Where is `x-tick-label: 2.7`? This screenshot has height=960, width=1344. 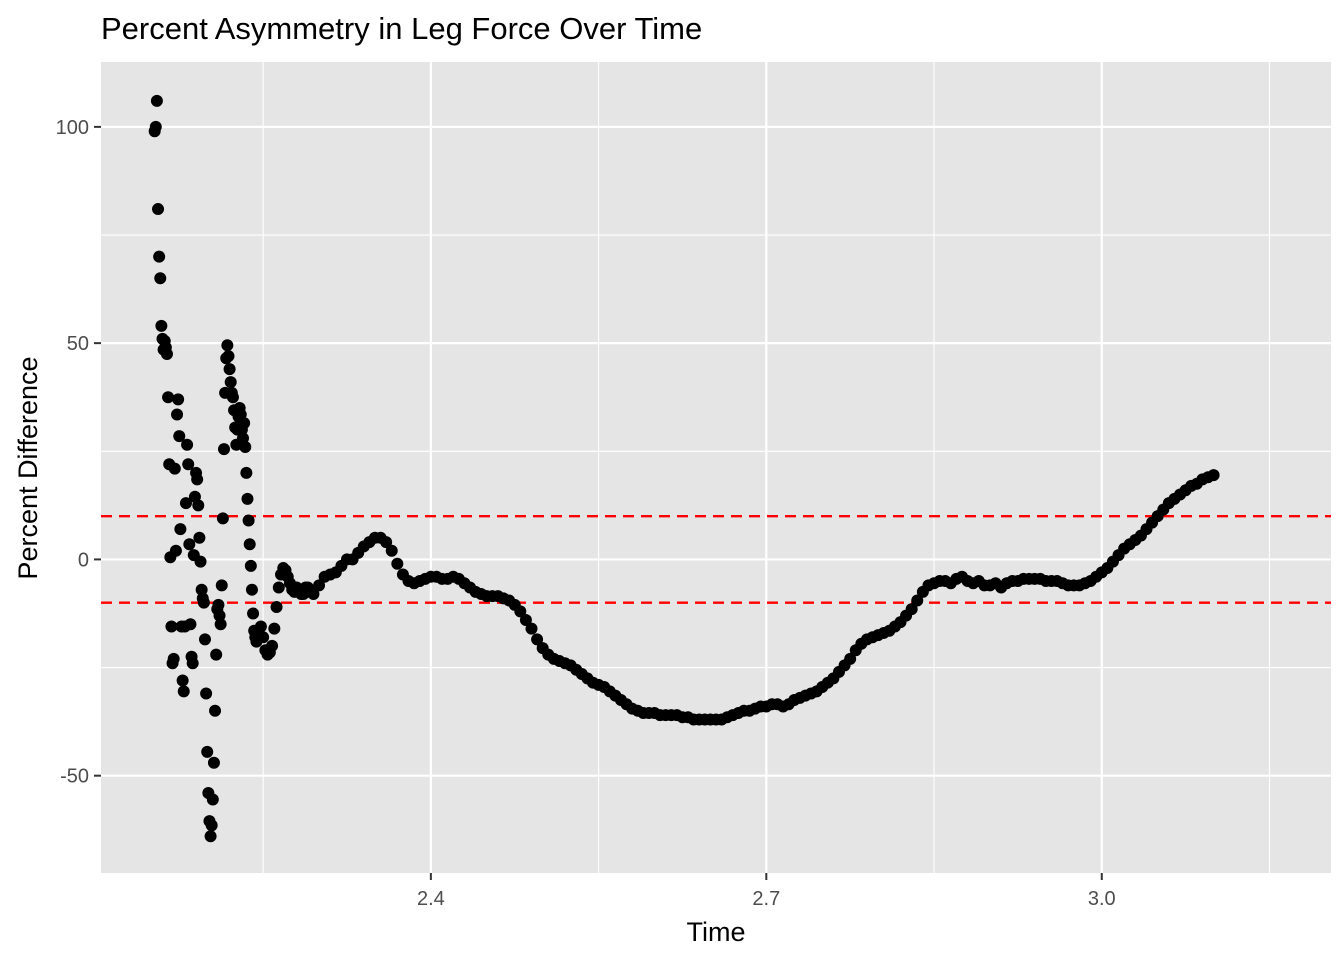
x-tick-label: 2.7 is located at coordinates (766, 899).